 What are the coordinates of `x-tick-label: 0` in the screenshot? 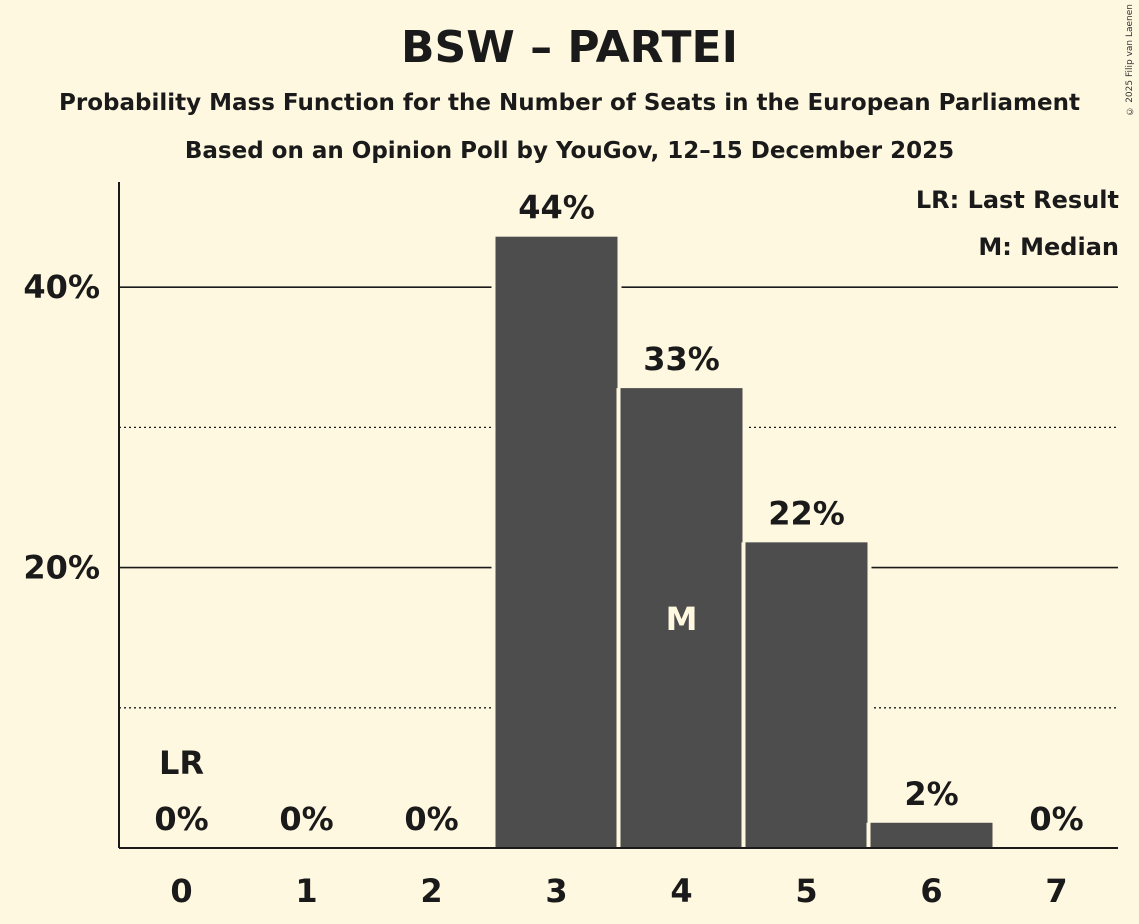 It's located at (181, 891).